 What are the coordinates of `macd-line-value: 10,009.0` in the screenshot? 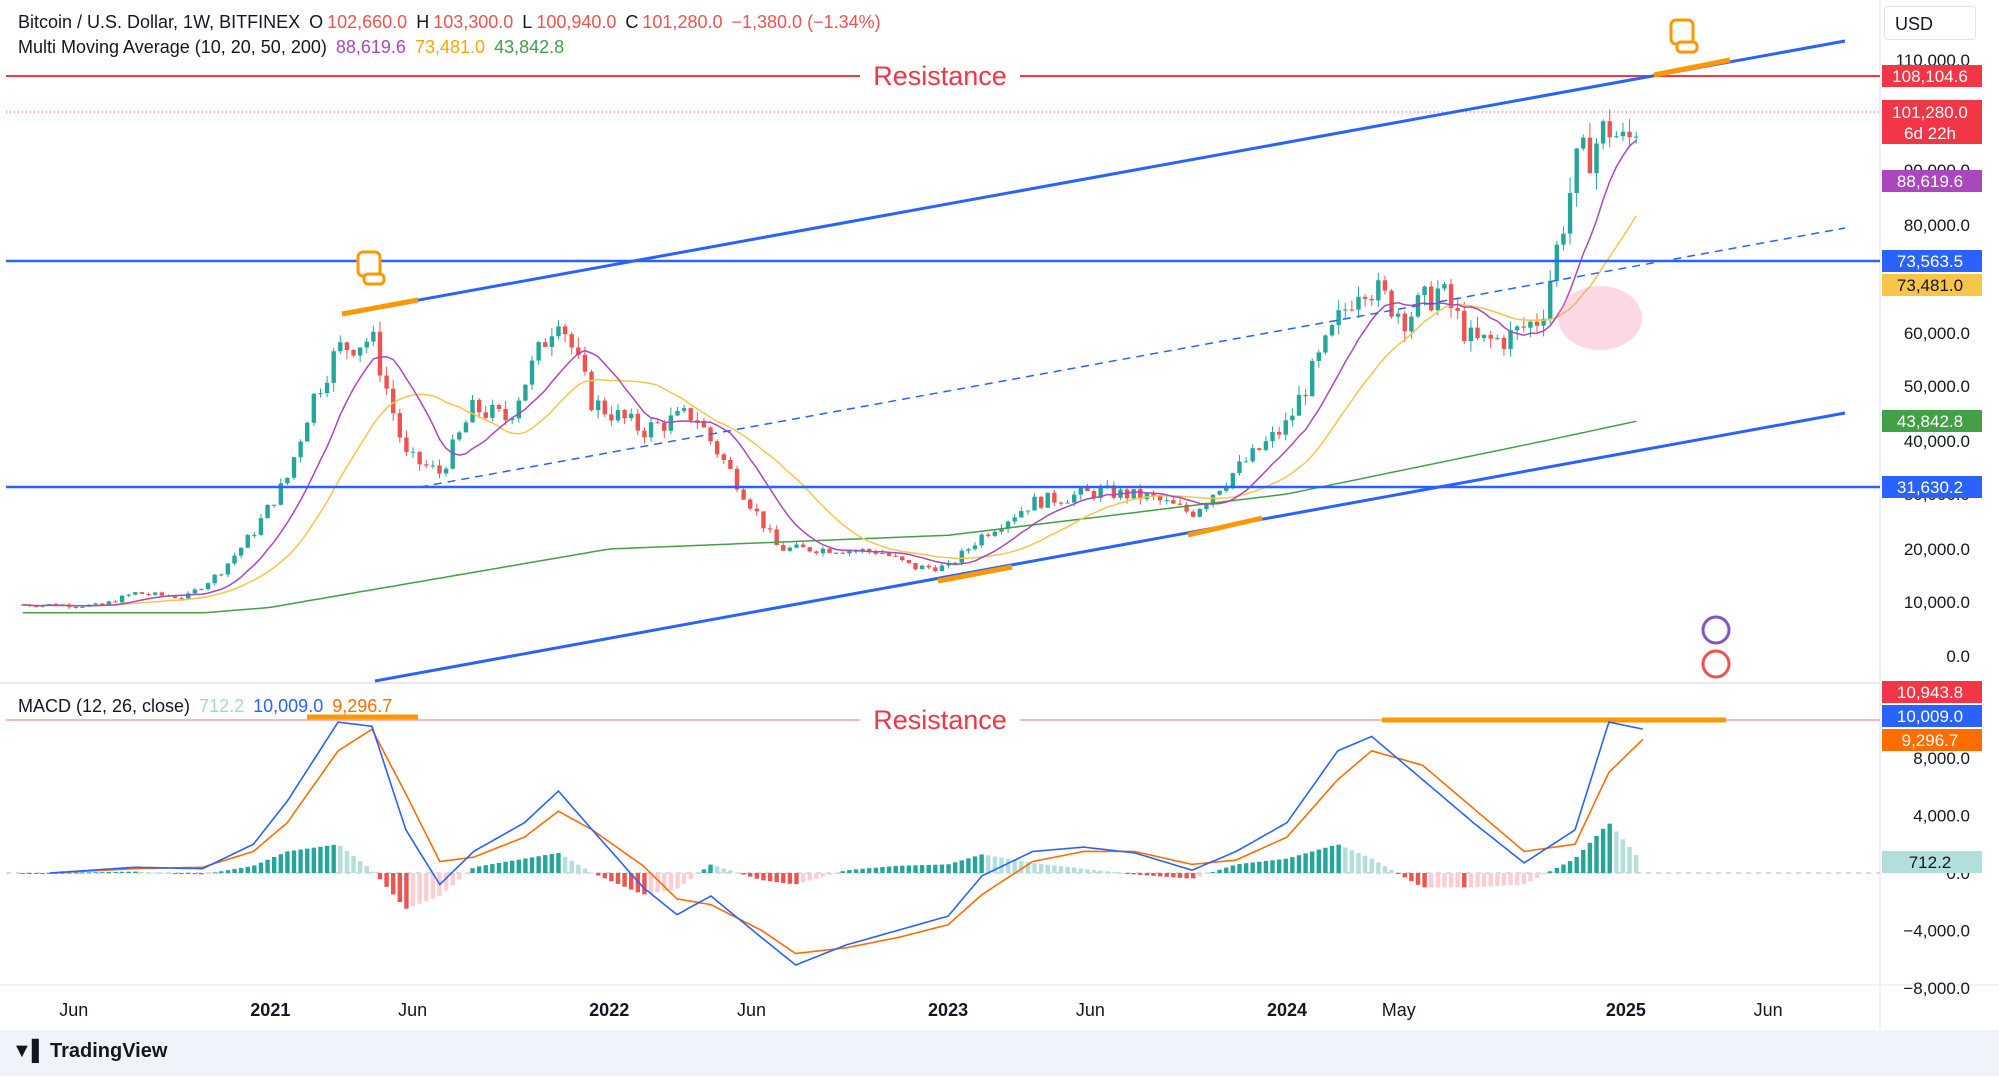 It's located at (288, 706).